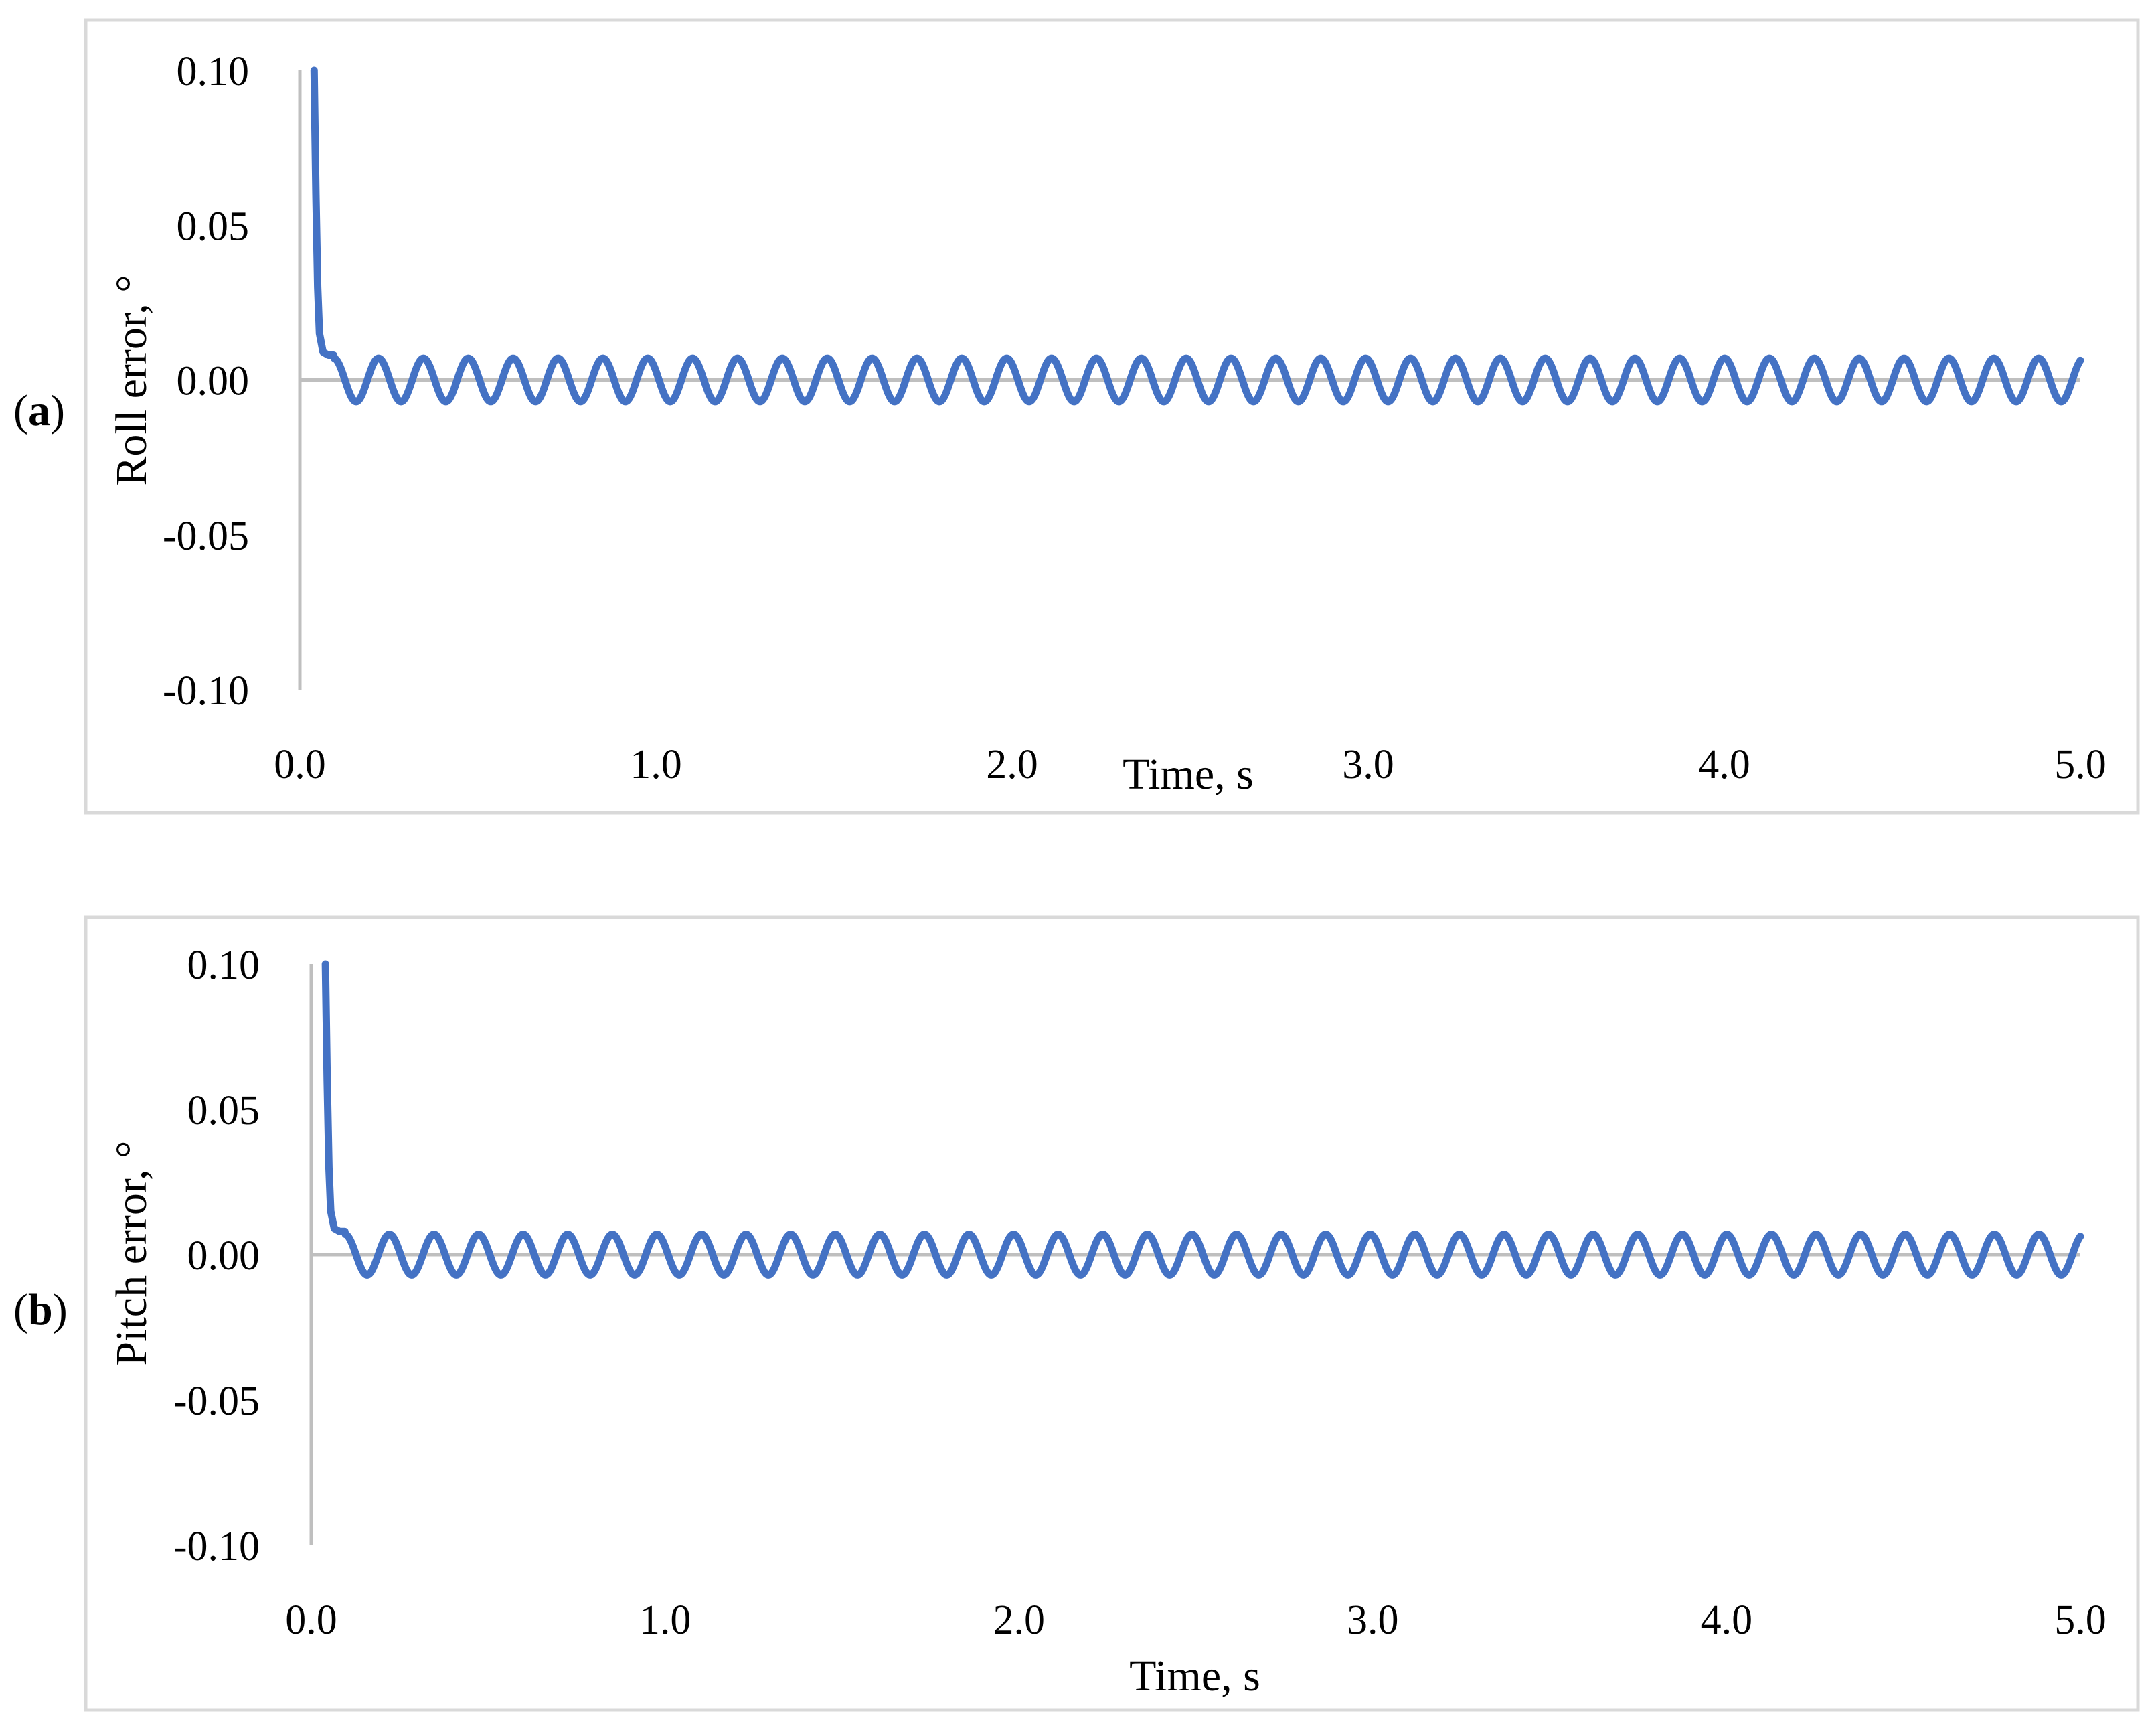 The height and width of the screenshot is (1730, 2156). I want to click on panel-label: (a), so click(39, 410).